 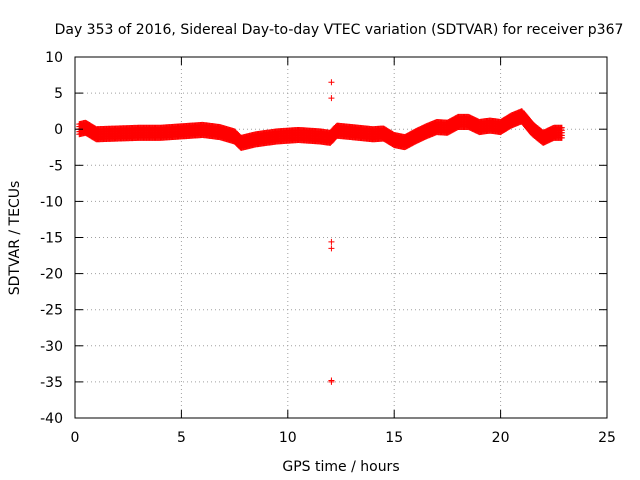 What do you see at coordinates (51, 202) in the screenshot?
I see `y-tick-label: -10` at bounding box center [51, 202].